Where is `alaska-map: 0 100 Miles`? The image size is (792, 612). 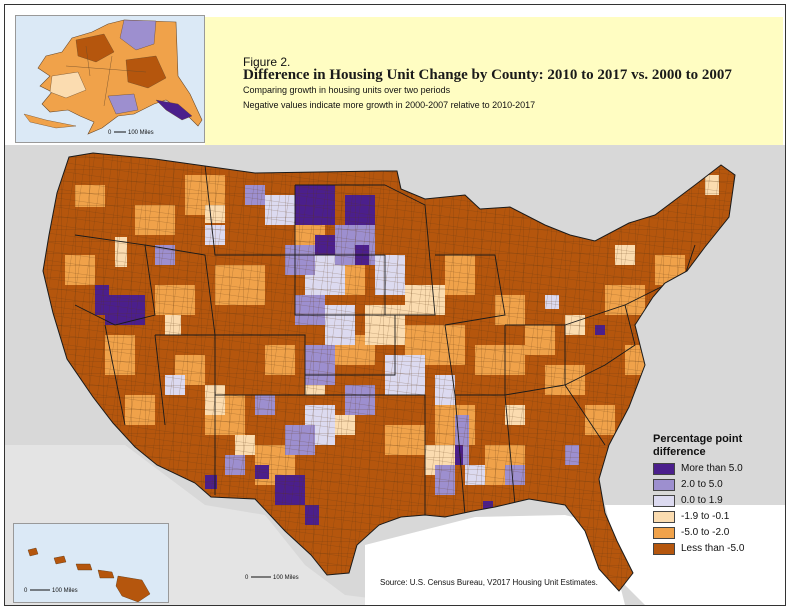
alaska-map: 0 100 Miles is located at coordinates (110, 79).